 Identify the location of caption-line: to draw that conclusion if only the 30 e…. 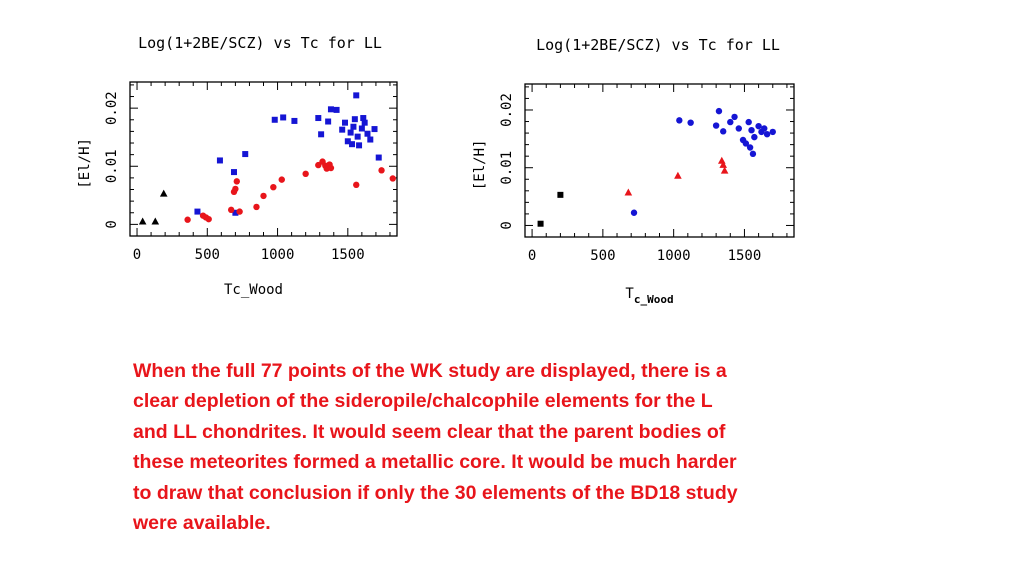
(435, 492).